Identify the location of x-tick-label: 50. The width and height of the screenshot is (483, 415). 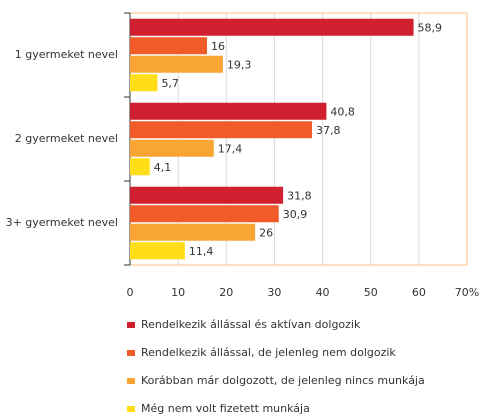
(371, 292).